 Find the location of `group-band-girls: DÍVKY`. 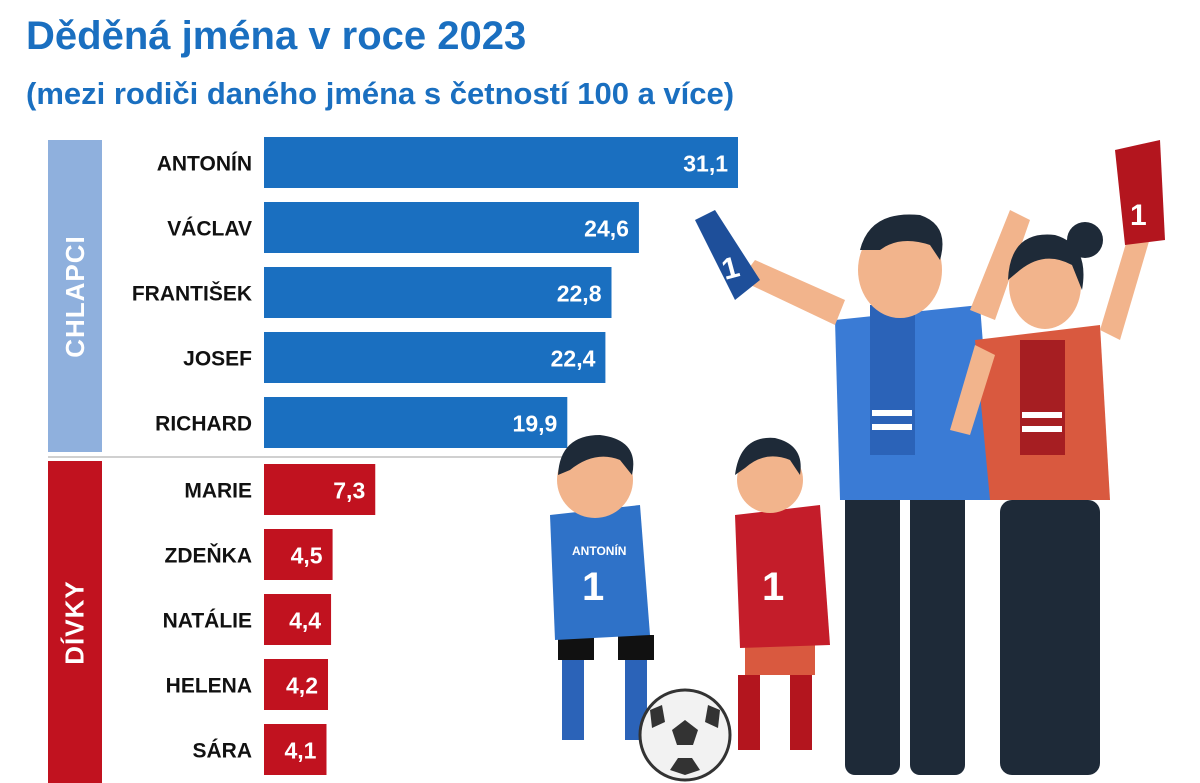

group-band-girls: DÍVKY is located at coordinates (75, 622).